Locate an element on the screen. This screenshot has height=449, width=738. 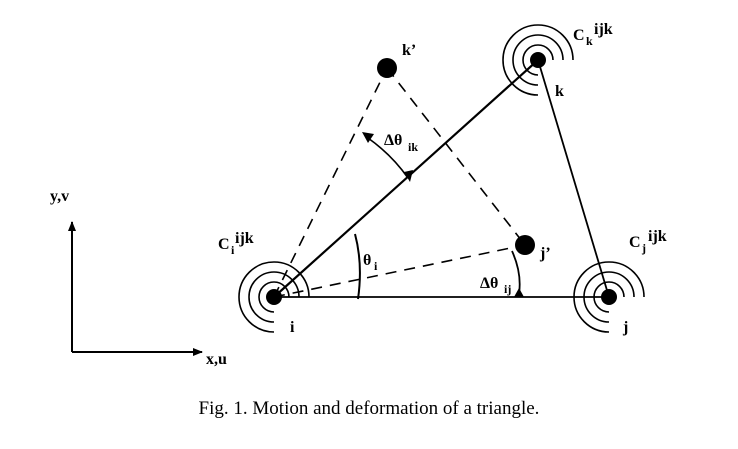
delta-theta-ik-arc is located at coordinates (388, 158).